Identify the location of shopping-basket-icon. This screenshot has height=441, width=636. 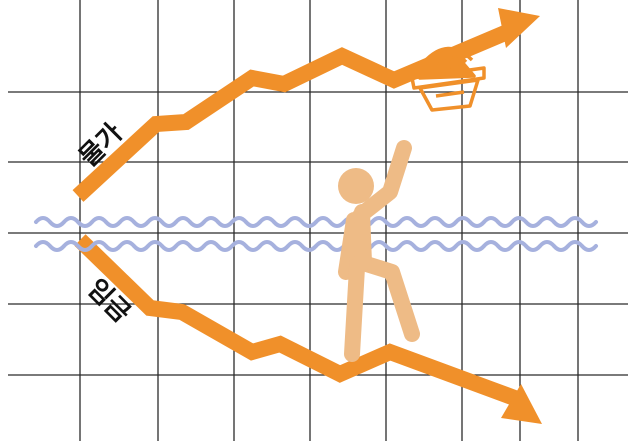
(448, 79).